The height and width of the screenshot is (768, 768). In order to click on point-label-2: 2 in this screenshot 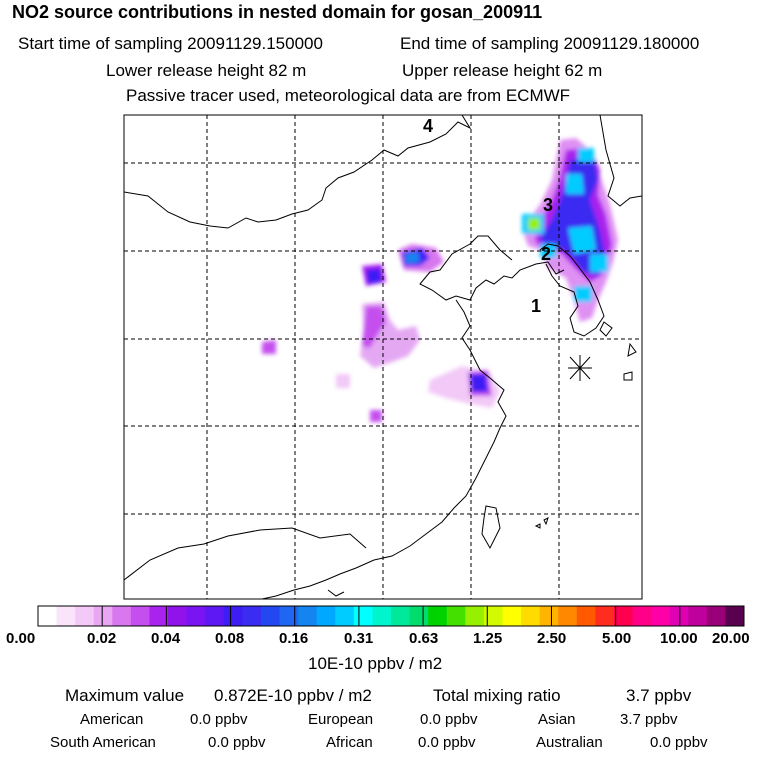, I will do `click(546, 254)`.